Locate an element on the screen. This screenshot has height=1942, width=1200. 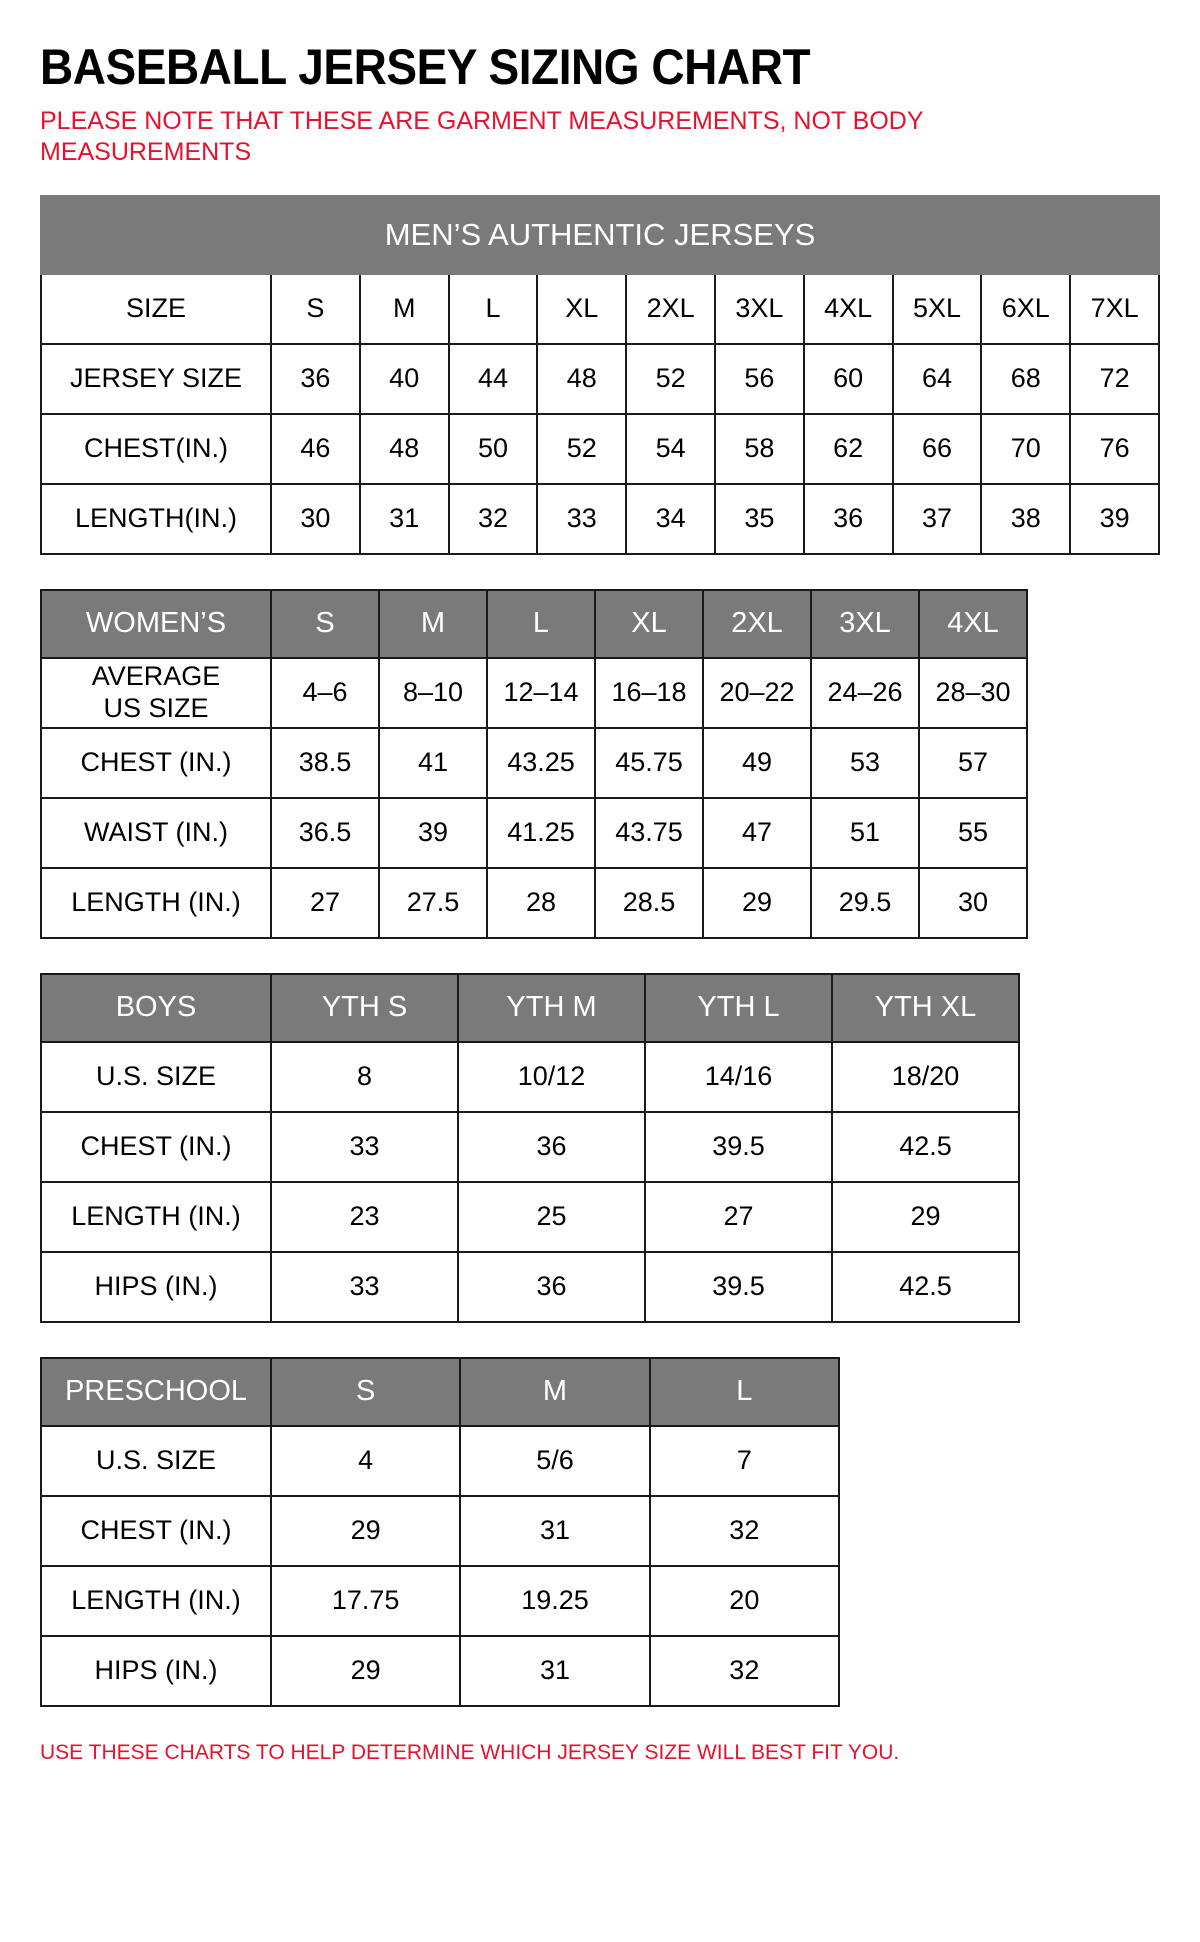
data-cell: 60 is located at coordinates (848, 378).